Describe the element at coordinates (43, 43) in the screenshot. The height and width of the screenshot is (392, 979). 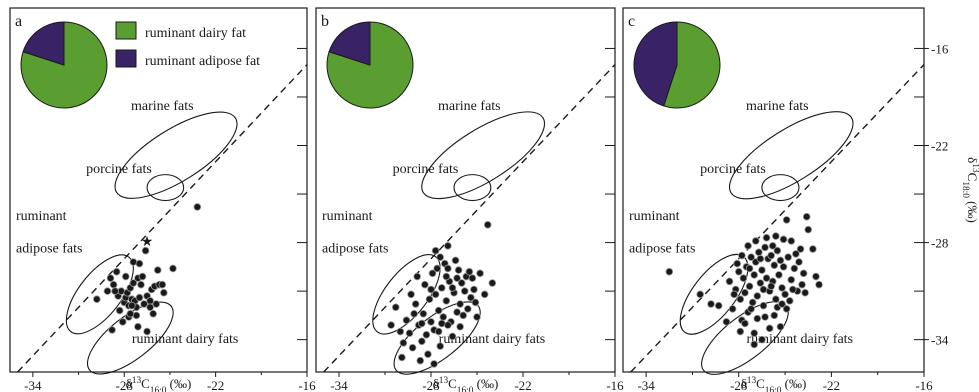
I see `pie-slice-adipose` at that location.